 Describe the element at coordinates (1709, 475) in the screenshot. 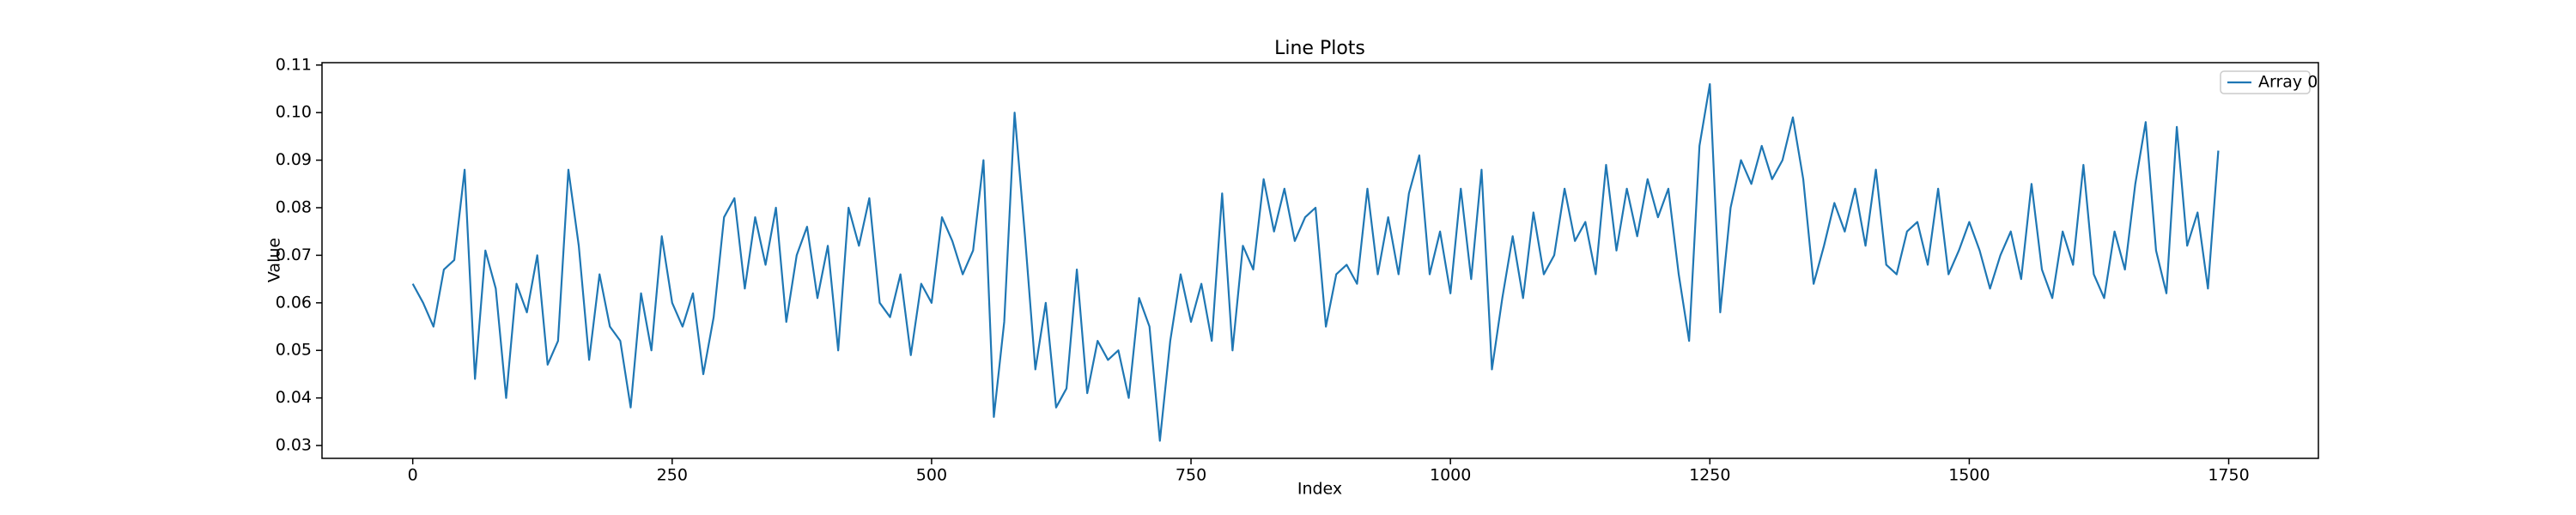

I see `x-tick-label: 1250` at that location.